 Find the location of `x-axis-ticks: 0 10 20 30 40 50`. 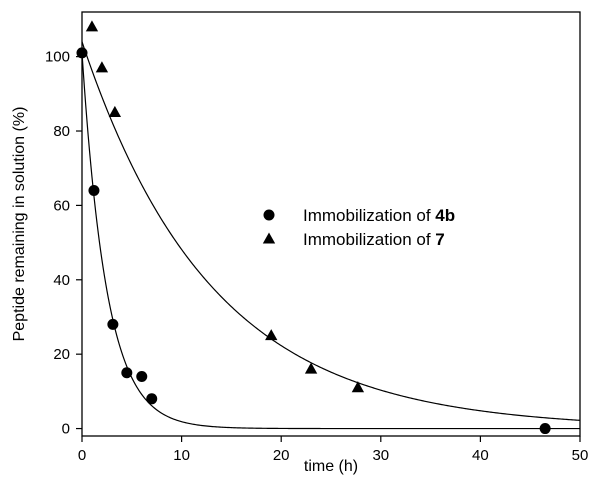

x-axis-ticks: 0 10 20 30 40 50 is located at coordinates (333, 450).